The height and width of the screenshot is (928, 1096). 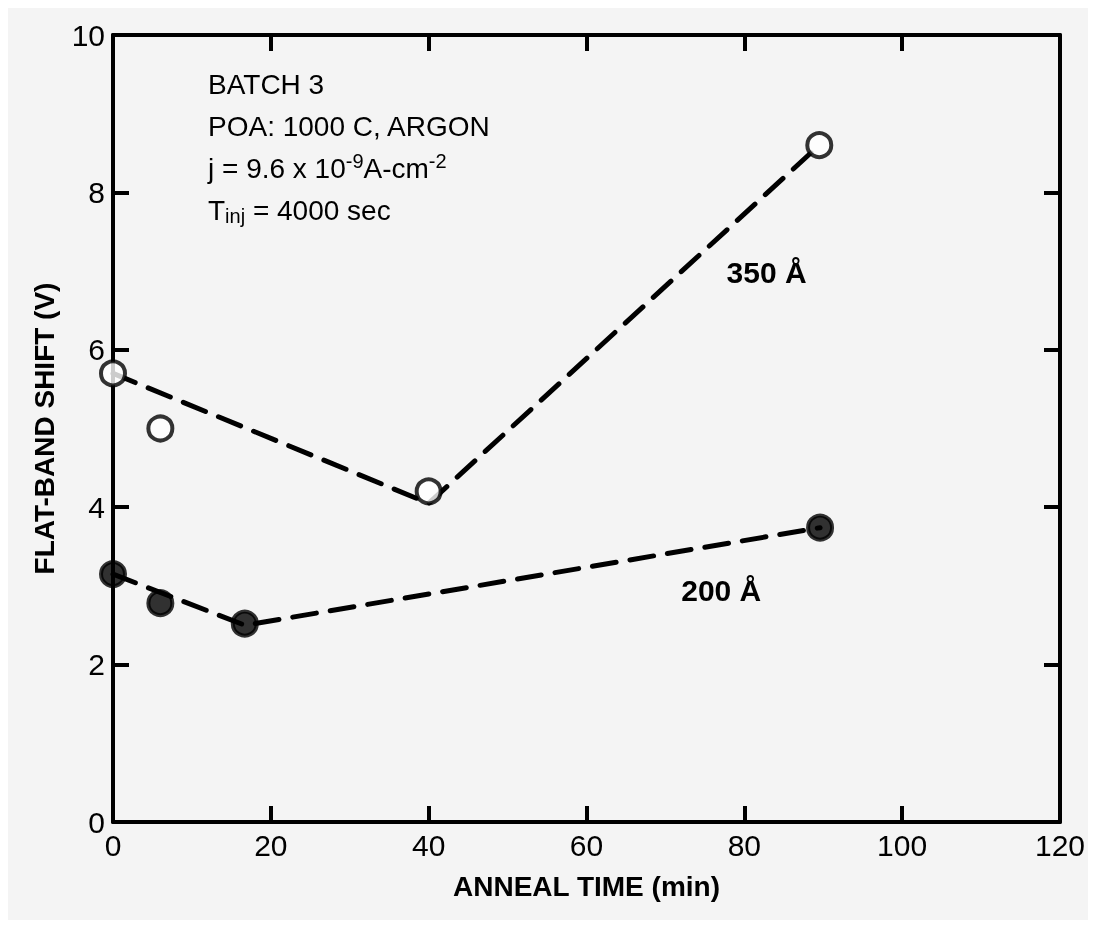 What do you see at coordinates (349, 126) in the screenshot?
I see `annotation: POA: 1000 C, ARGON` at bounding box center [349, 126].